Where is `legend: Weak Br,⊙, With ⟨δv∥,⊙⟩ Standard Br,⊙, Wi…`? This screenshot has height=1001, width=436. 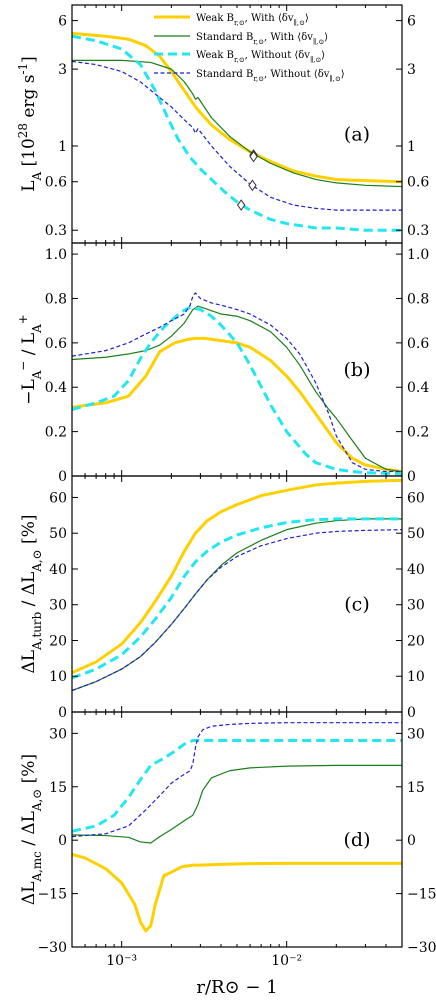 legend: Weak Br,⊙, With ⟨δv∥,⊙⟩ Standard Br,⊙, Wi… is located at coordinates (249, 48).